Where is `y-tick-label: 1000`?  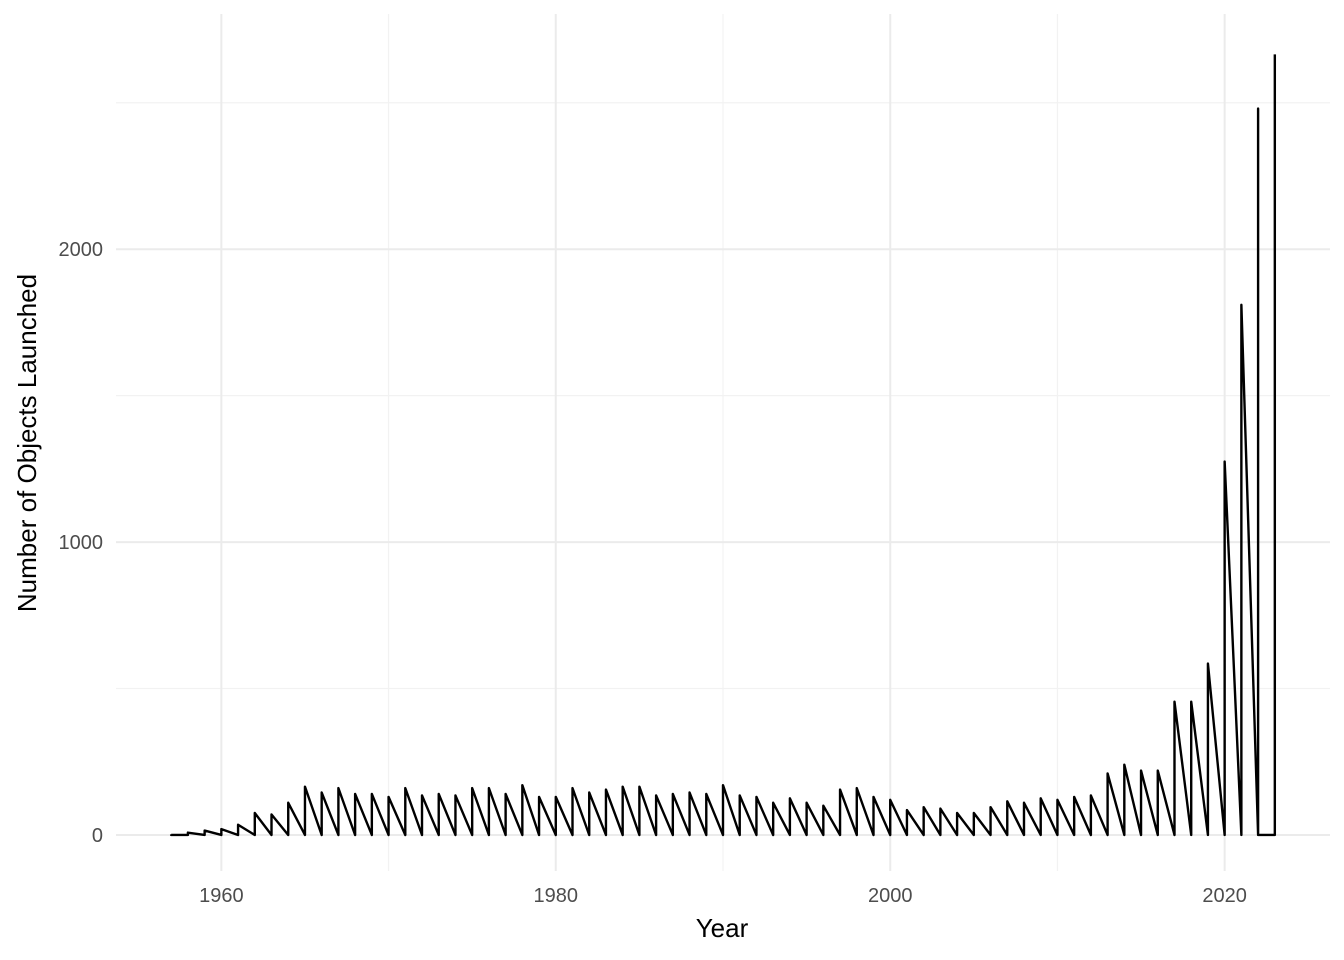 y-tick-label: 1000 is located at coordinates (81, 543).